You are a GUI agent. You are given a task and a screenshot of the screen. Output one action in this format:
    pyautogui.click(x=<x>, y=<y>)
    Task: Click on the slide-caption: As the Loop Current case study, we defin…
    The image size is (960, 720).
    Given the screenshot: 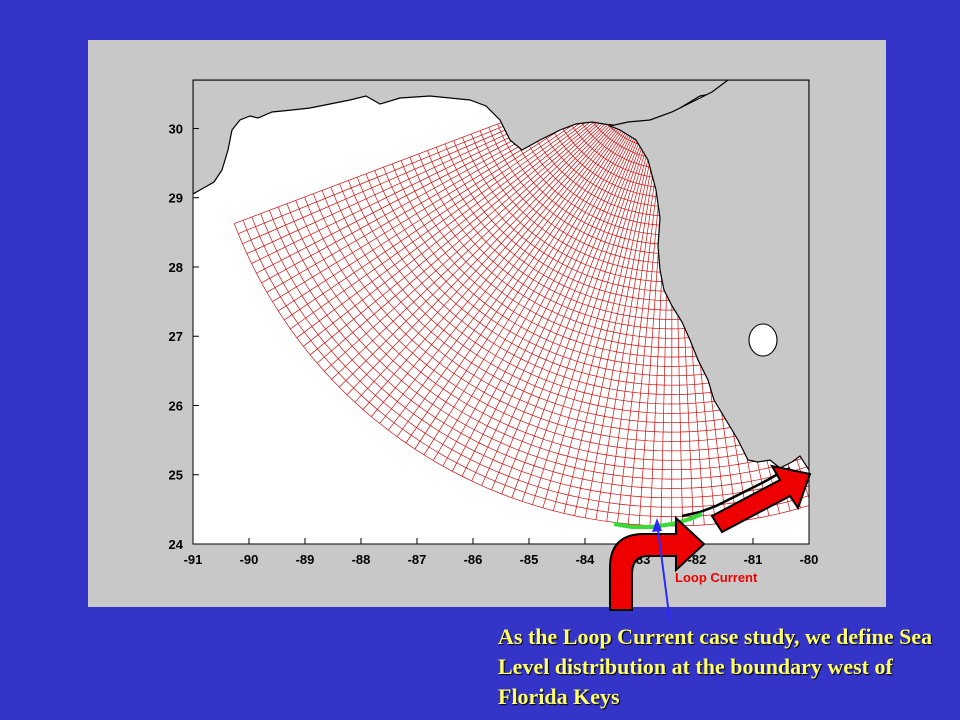 What is the action you would take?
    pyautogui.click(x=715, y=666)
    